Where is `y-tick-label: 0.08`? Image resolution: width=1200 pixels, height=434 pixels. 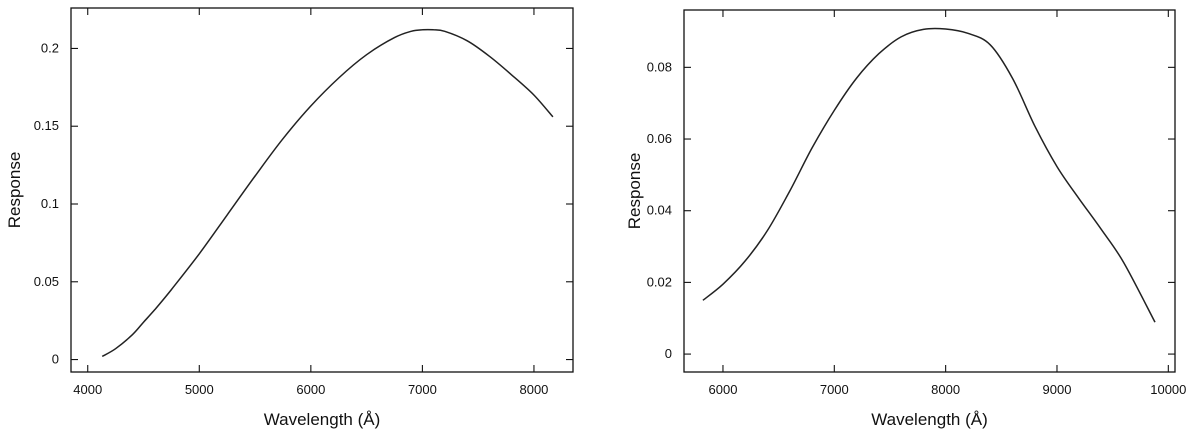
y-tick-label: 0.08 is located at coordinates (659, 66).